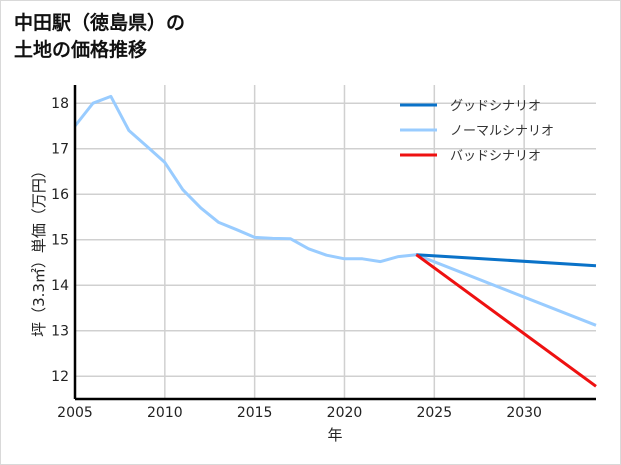 The image size is (621, 465). Describe the element at coordinates (99, 37) in the screenshot. I see `chart-title: 中田駅（徳島県）の 土地の価格推移` at that location.